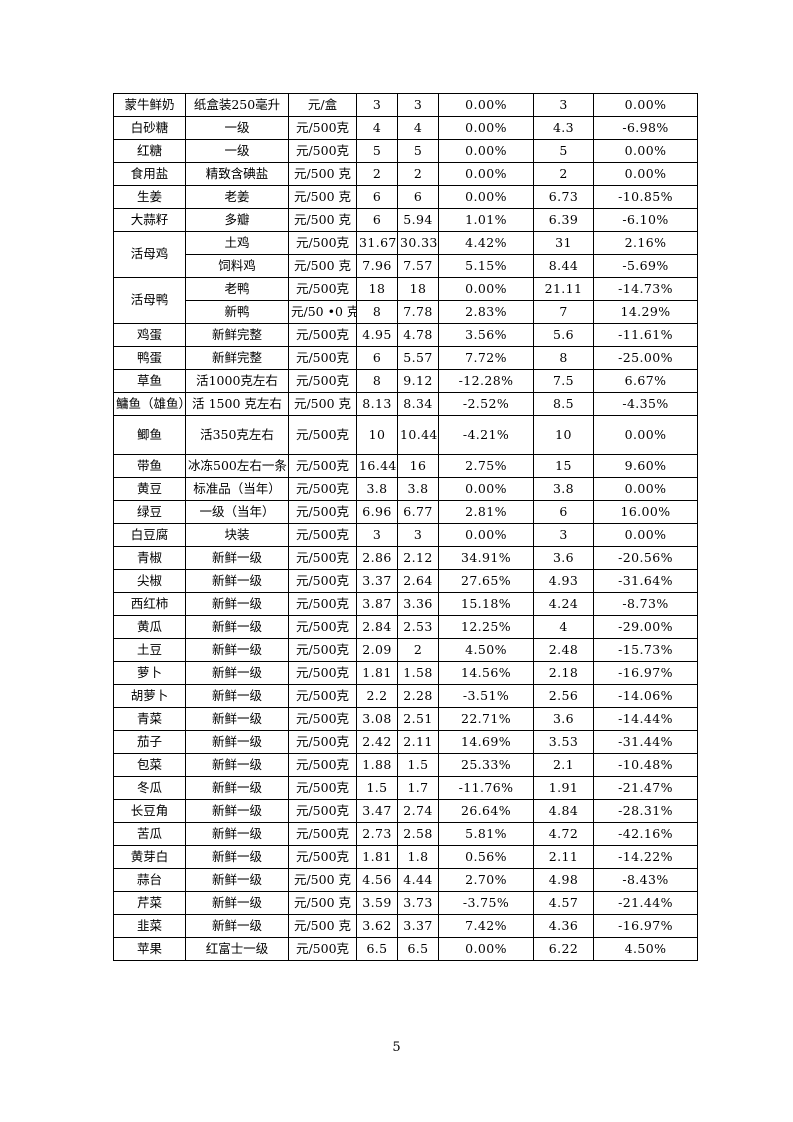 This screenshot has height=1122, width=793. What do you see at coordinates (377, 266) in the screenshot?
I see `cell-price-current: 7.96` at bounding box center [377, 266].